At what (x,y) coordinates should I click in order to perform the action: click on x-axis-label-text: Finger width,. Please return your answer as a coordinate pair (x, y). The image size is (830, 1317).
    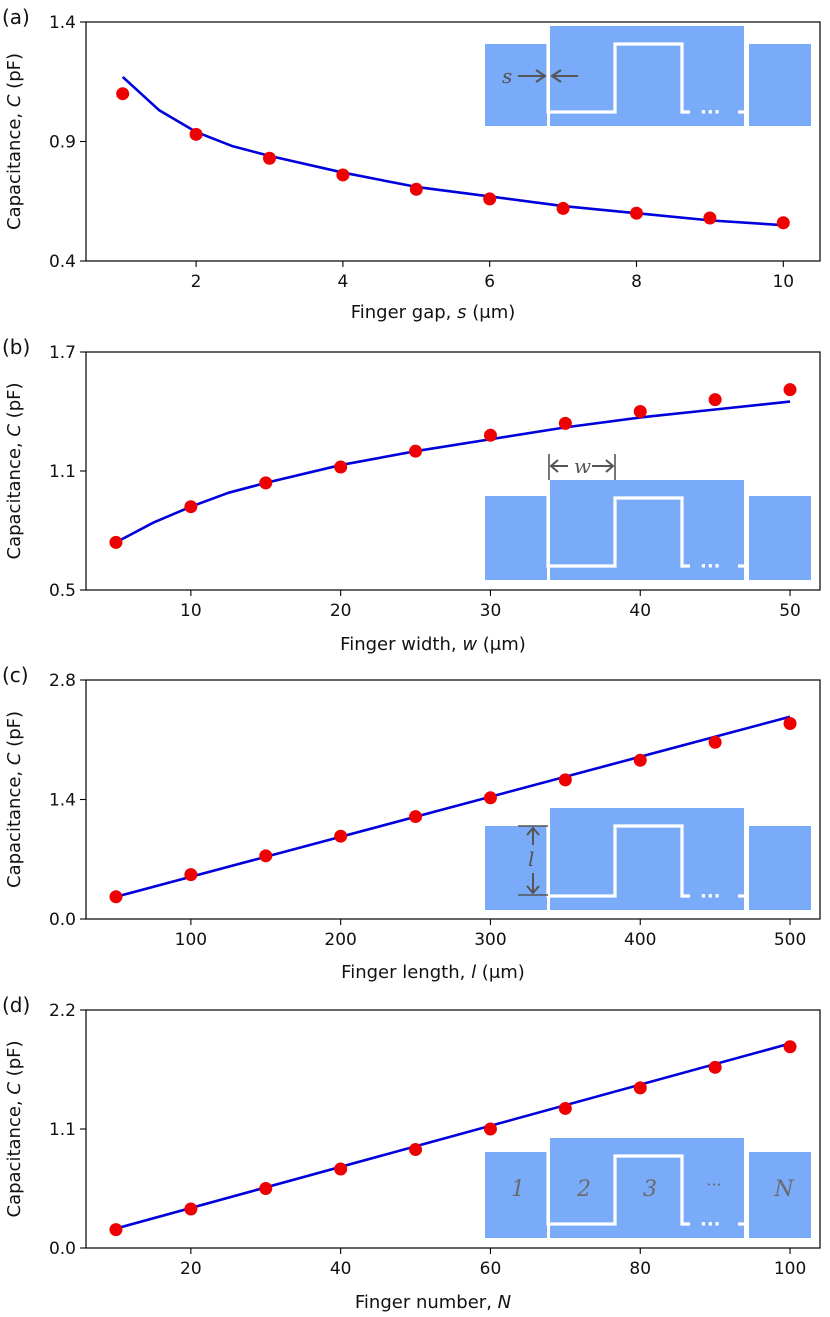
    Looking at the image, I should click on (401, 644).